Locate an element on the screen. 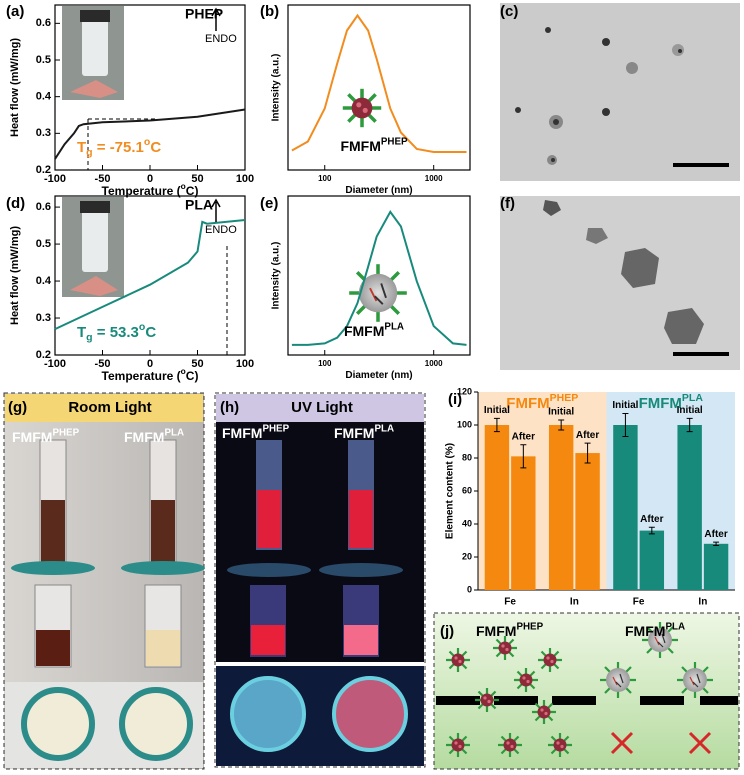 This screenshot has width=744, height=775. photo-title: Room Light is located at coordinates (109, 407).